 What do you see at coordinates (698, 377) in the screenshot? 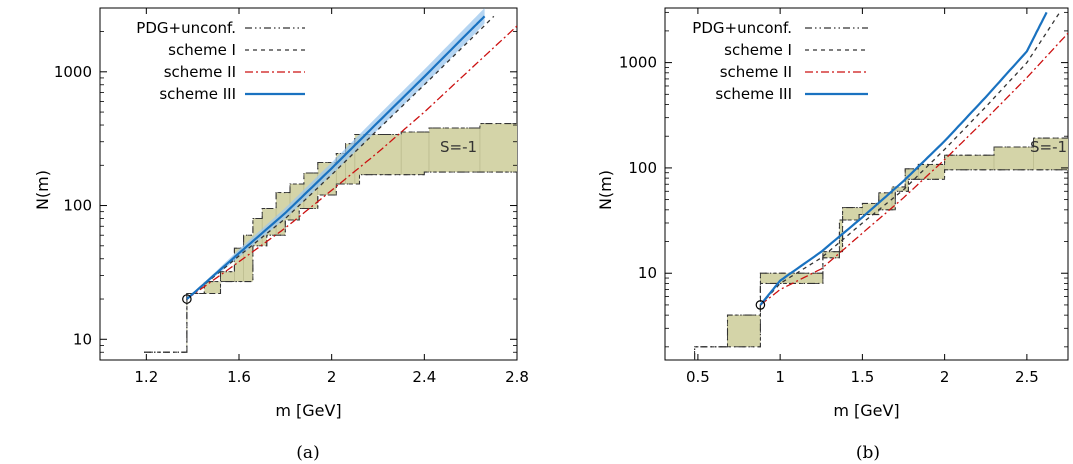
I see `x-tick-label: 0.5` at bounding box center [698, 377].